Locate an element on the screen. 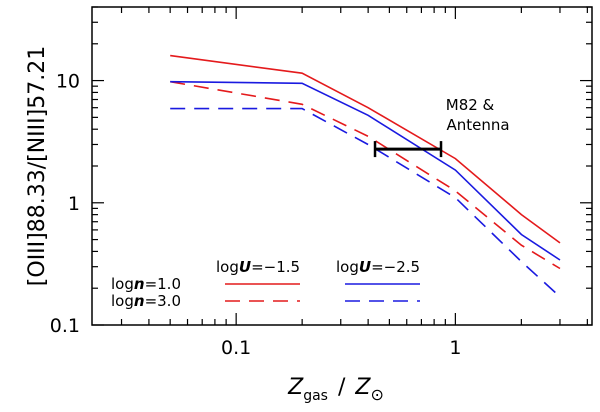 This screenshot has height=412, width=600. legend: logU=−1.5 logU=−2.5 logn=1.0 logn=3.0 is located at coordinates (265, 284).